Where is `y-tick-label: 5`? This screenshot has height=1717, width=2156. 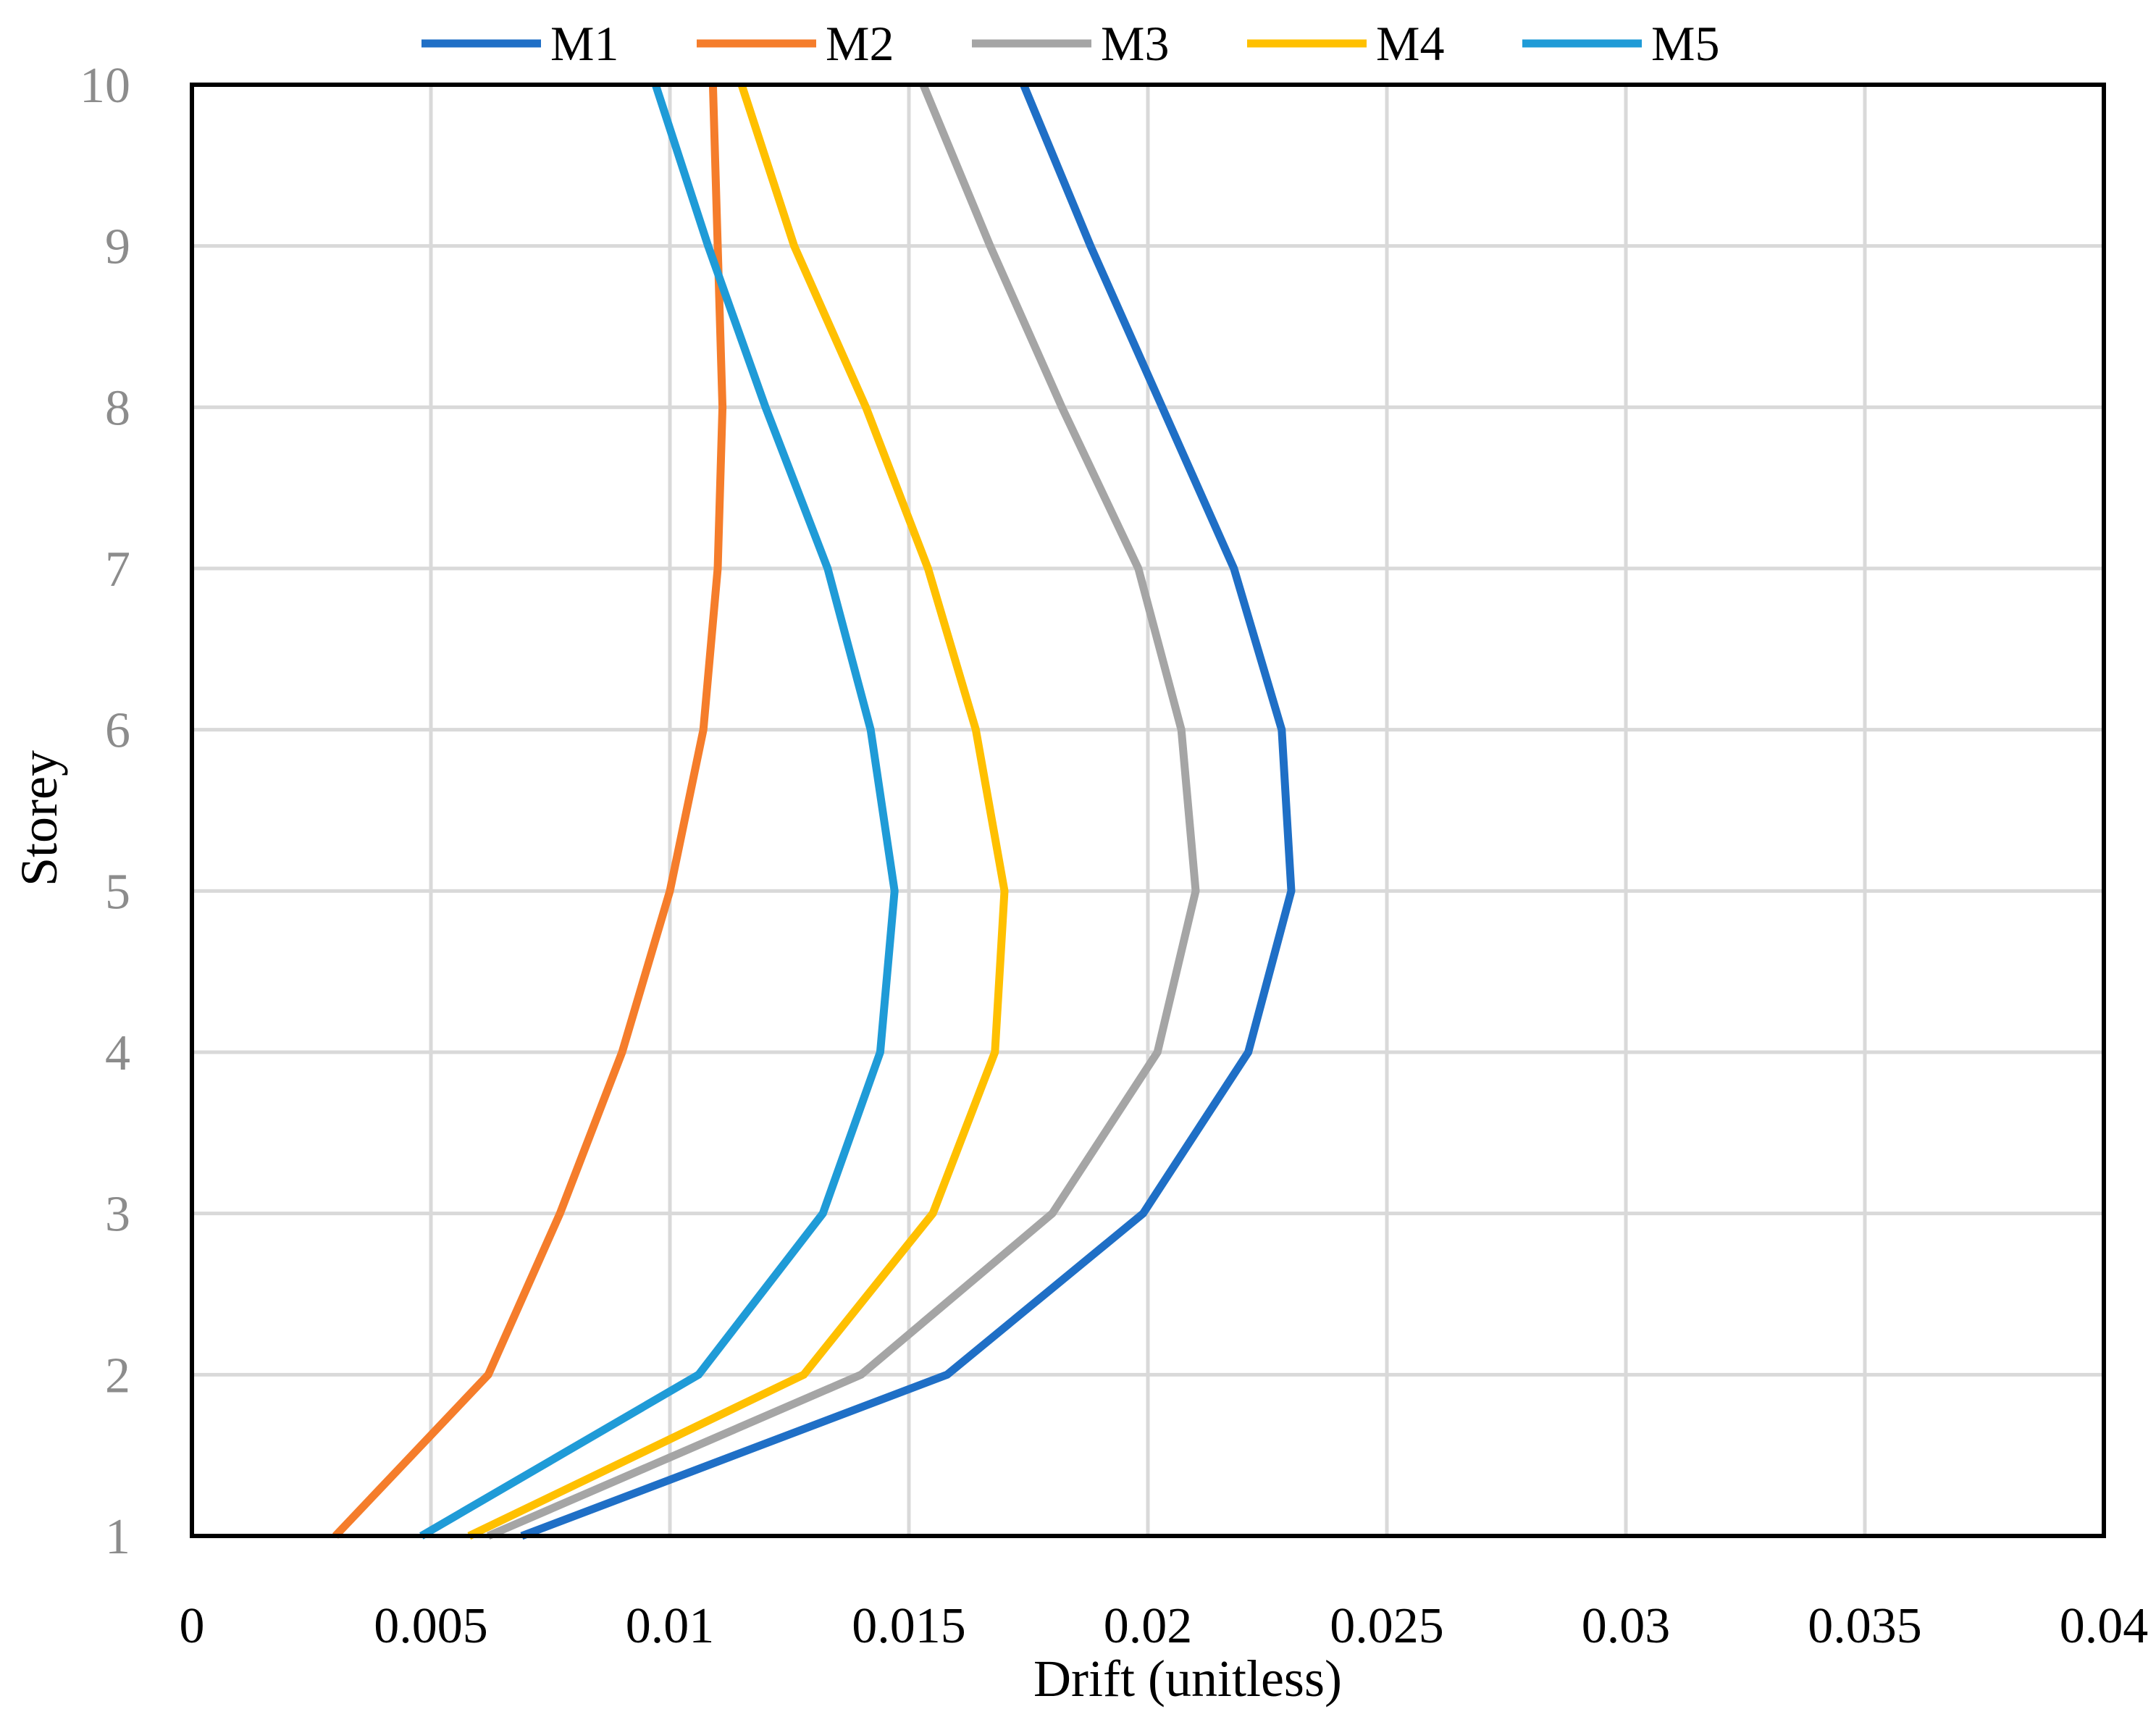
y-tick-label: 5 is located at coordinates (117, 892).